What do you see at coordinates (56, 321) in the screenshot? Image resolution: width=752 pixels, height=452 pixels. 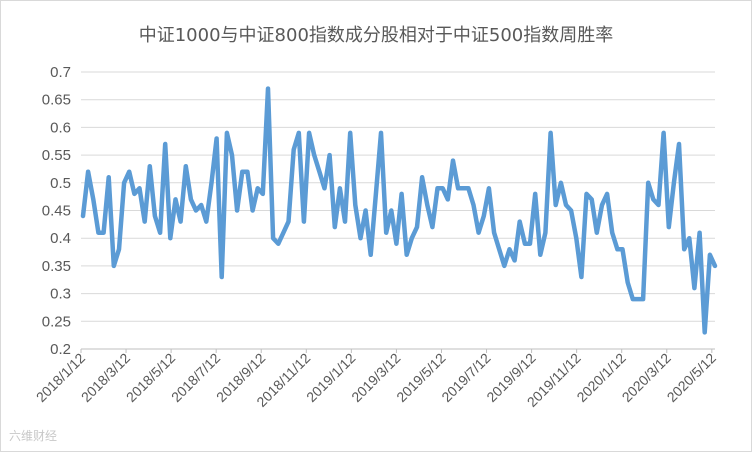 I see `y-tick-label: 0.25` at bounding box center [56, 321].